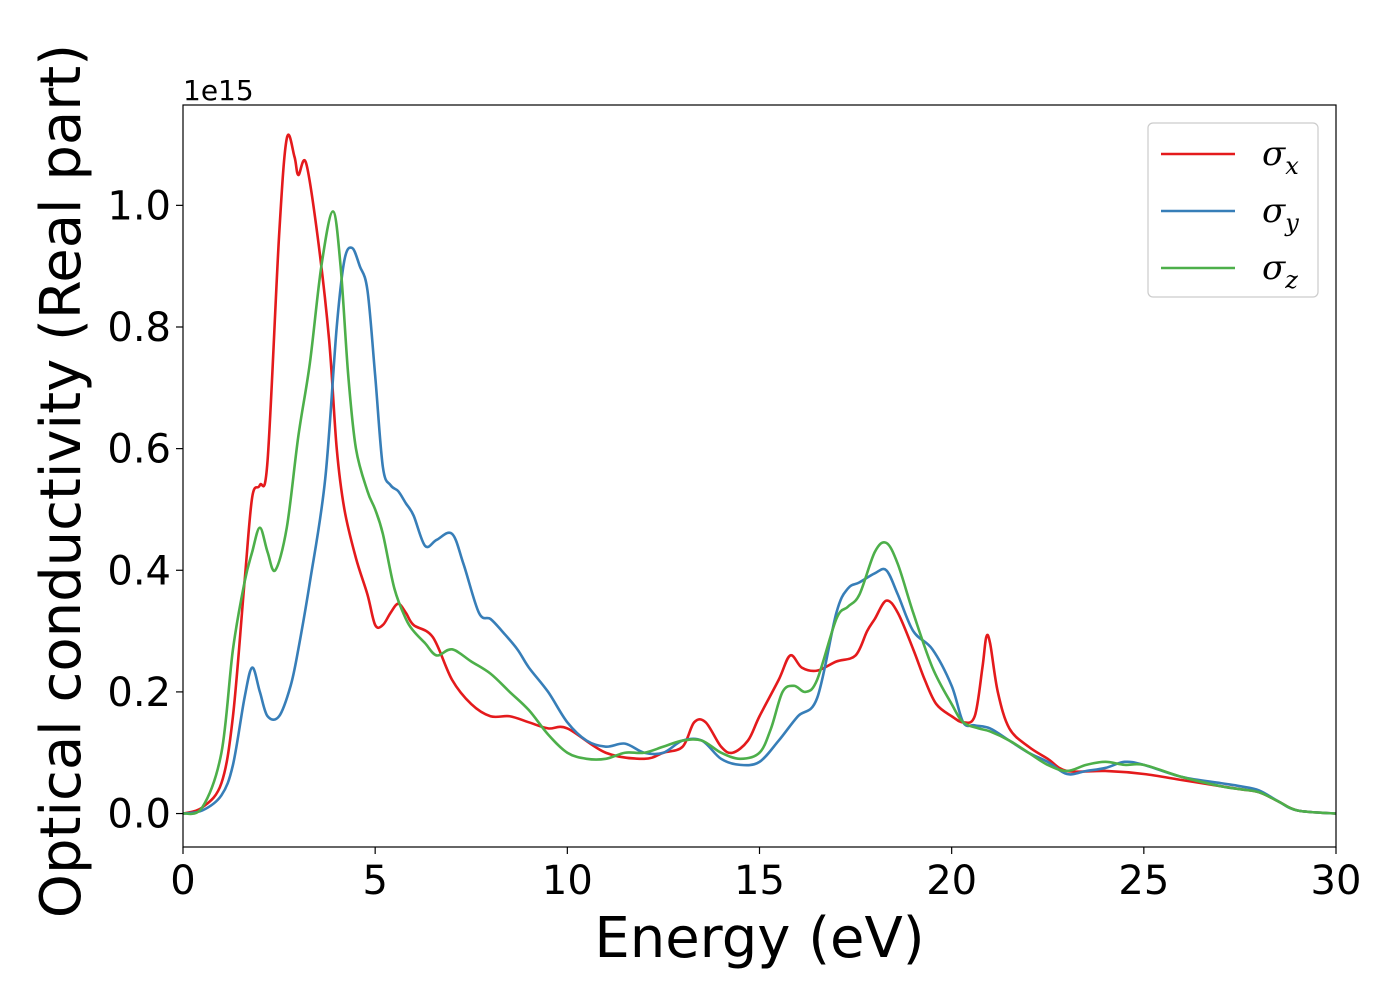 The height and width of the screenshot is (1000, 1400). Describe the element at coordinates (218, 90) in the screenshot. I see `y-offset-label: 1e15` at that location.